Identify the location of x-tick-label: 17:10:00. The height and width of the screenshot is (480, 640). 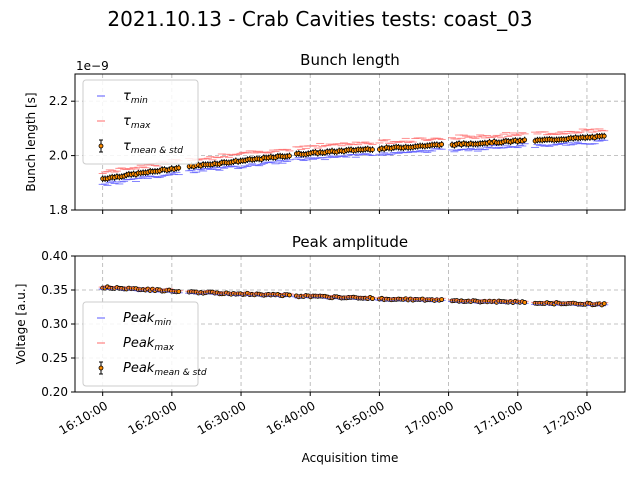
(499, 417).